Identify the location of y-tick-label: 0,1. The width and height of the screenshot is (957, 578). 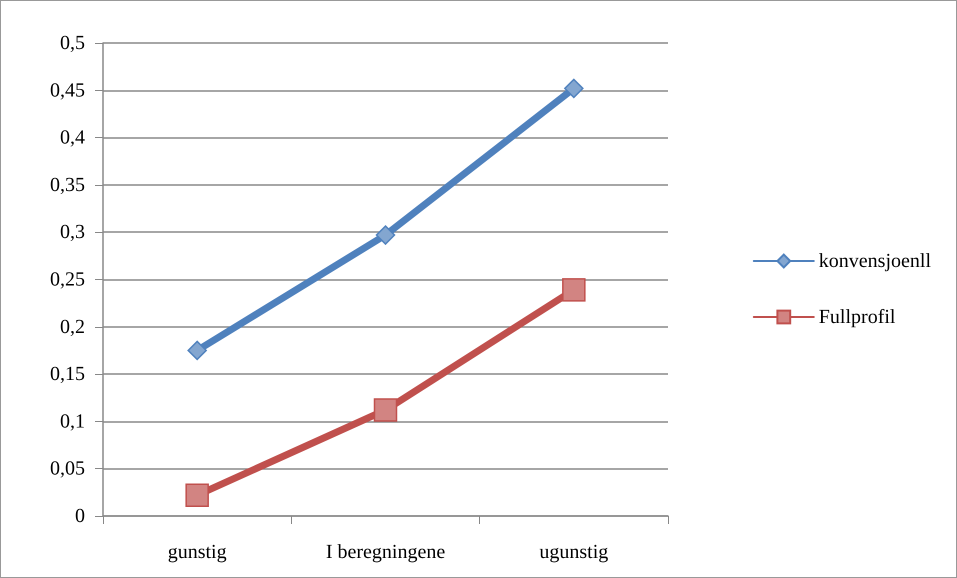
(72, 421).